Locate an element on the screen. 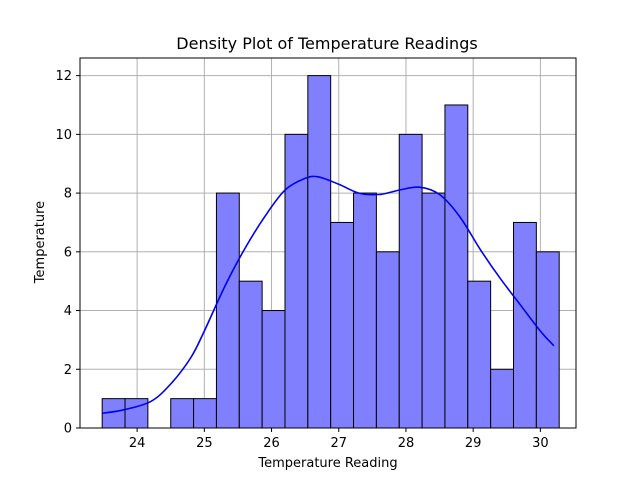 This screenshot has height=480, width=640. y-tick-label: 6 is located at coordinates (68, 252).